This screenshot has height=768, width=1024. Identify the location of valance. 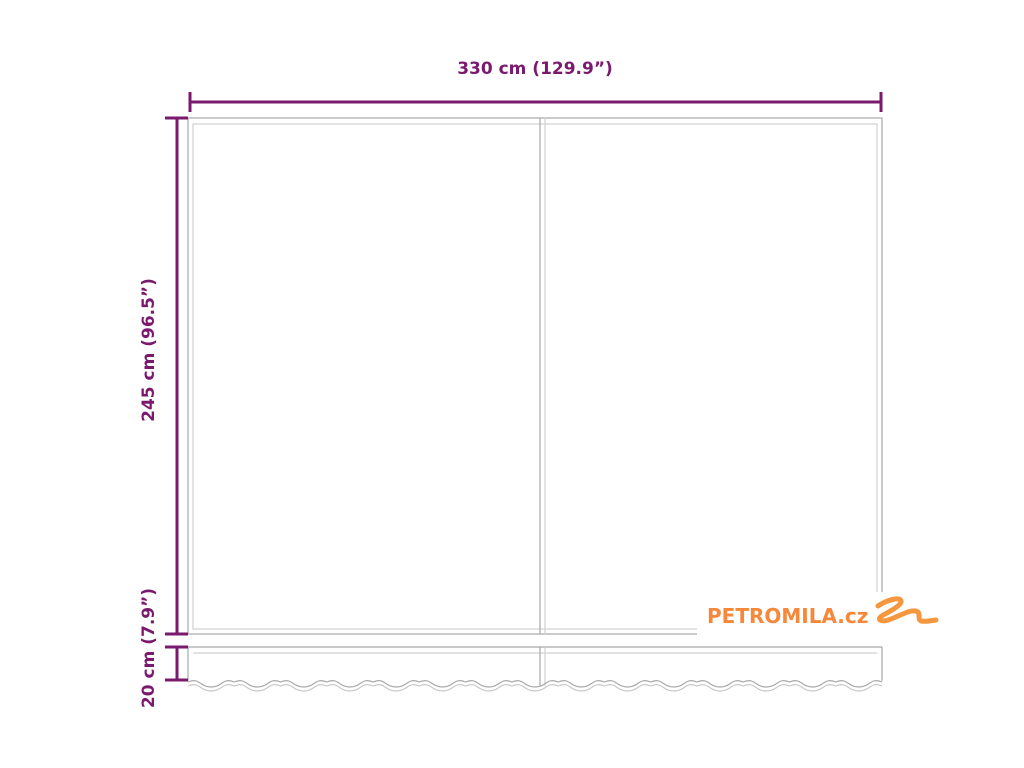
(535, 669).